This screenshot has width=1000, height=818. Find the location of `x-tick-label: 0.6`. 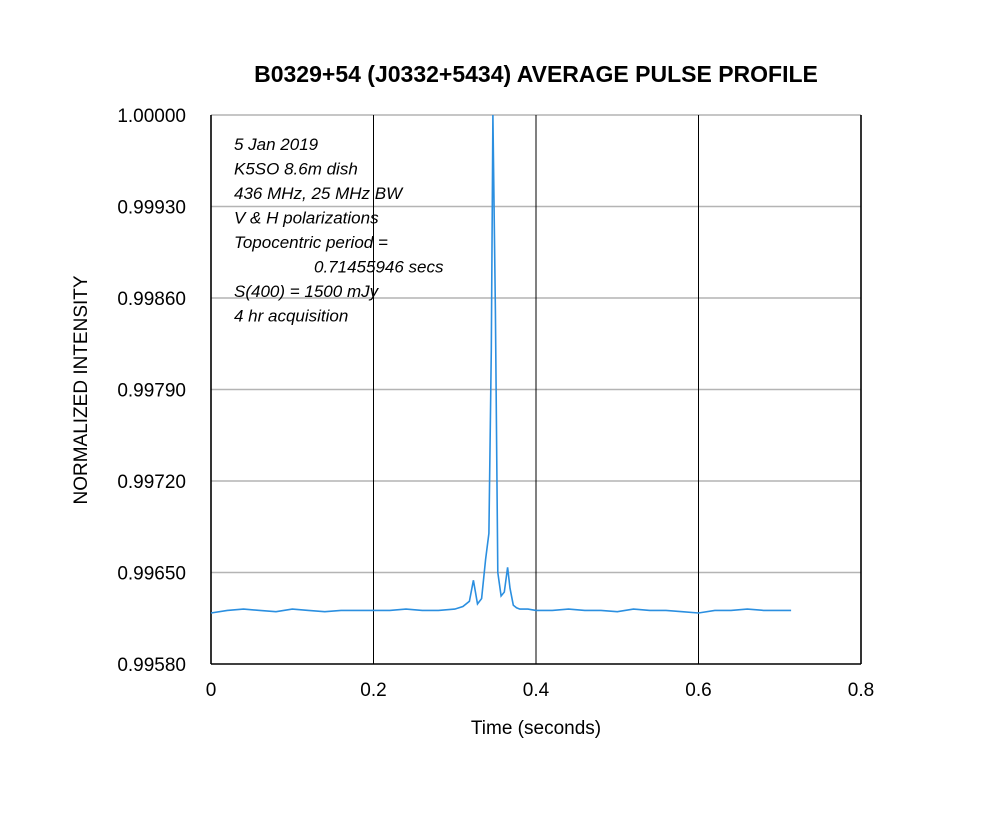

x-tick-label: 0.6 is located at coordinates (698, 690).